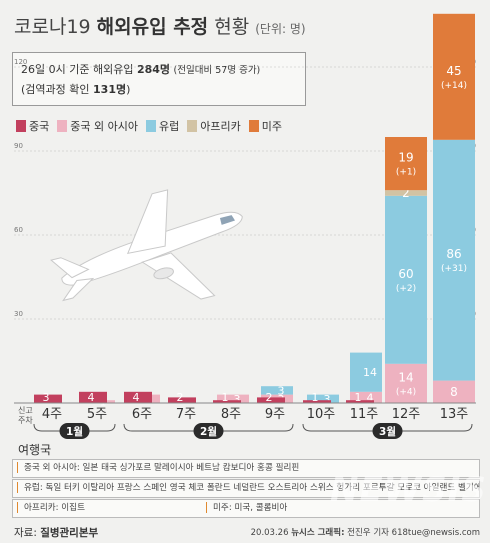 The height and width of the screenshot is (543, 490). Describe the element at coordinates (18, 230) in the screenshot. I see `y-tick-label: 60` at that location.